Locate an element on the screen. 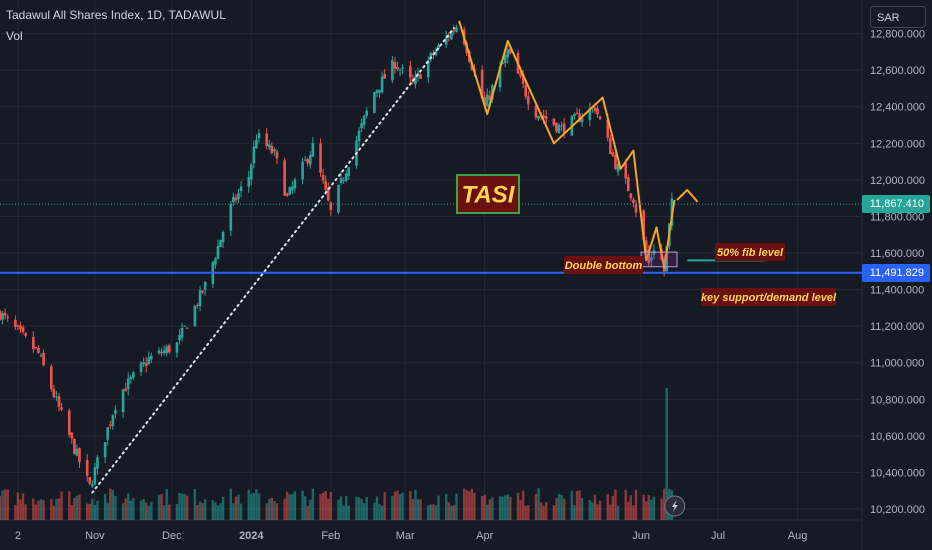 This screenshot has width=932, height=550. projection-arrow is located at coordinates (687, 195).